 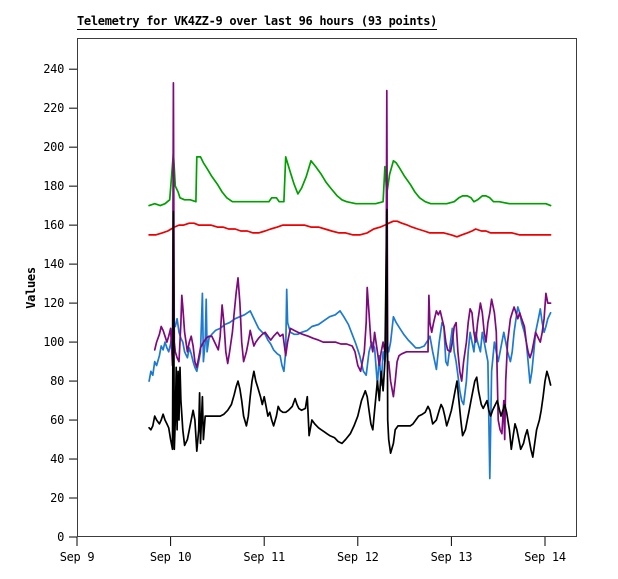 I want to click on x-tick-label: Sep 13, so click(x=452, y=557).